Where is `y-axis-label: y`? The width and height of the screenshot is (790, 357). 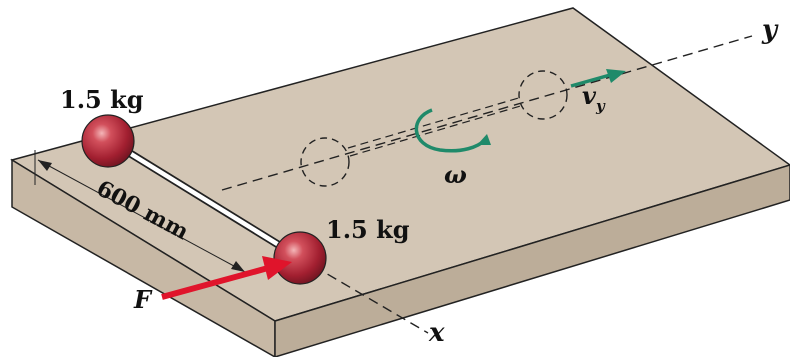
y-axis-label: y is located at coordinates (770, 30).